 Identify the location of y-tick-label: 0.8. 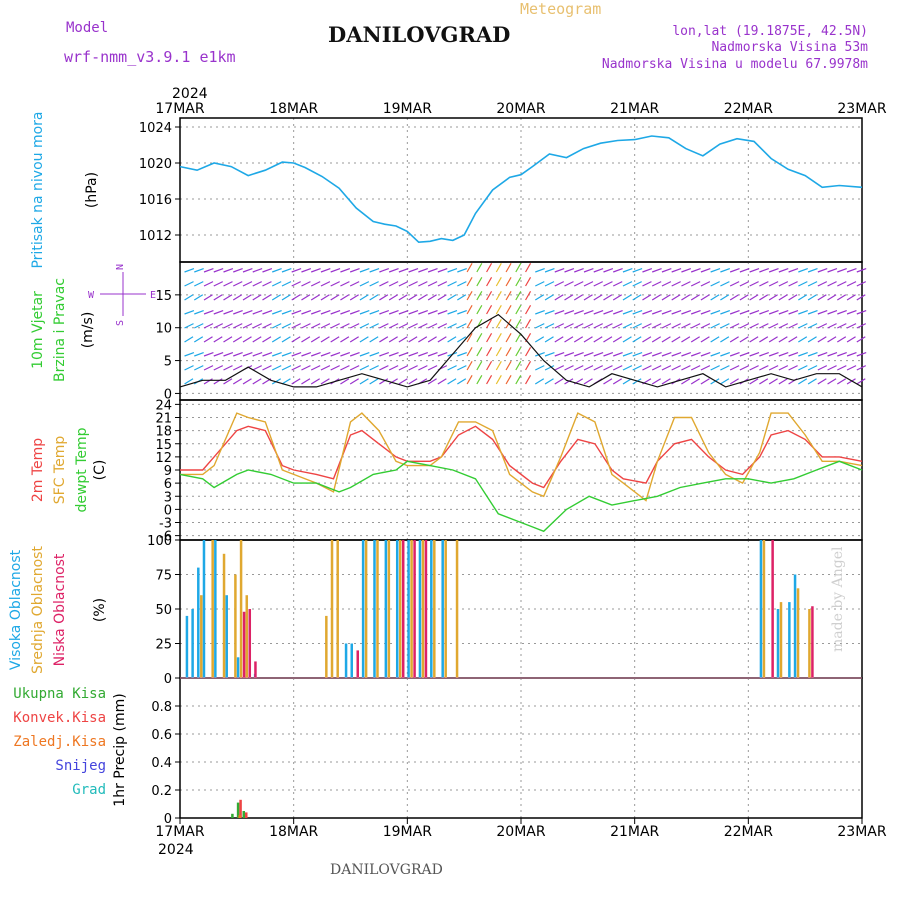
(161, 707).